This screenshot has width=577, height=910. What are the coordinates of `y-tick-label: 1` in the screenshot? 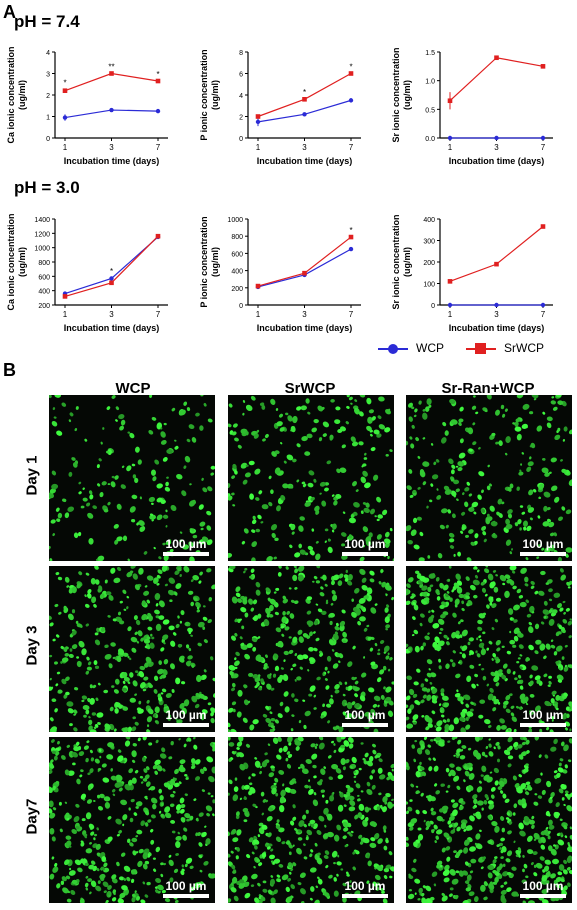 It's located at (48, 118).